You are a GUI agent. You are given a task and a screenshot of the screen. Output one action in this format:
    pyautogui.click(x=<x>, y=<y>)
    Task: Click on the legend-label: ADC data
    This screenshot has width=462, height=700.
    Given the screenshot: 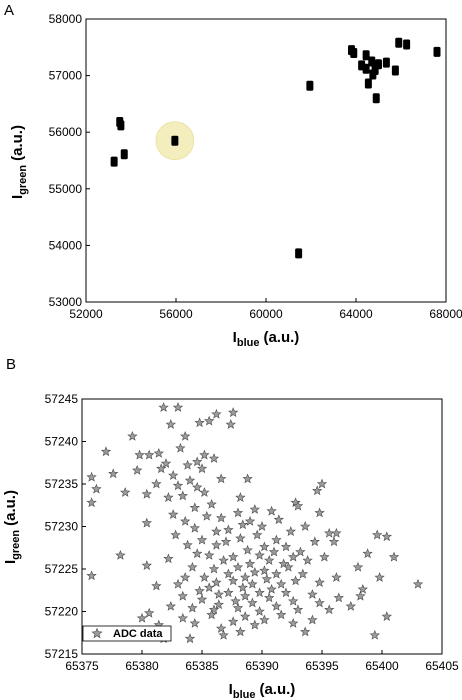 What is the action you would take?
    pyautogui.click(x=138, y=634)
    